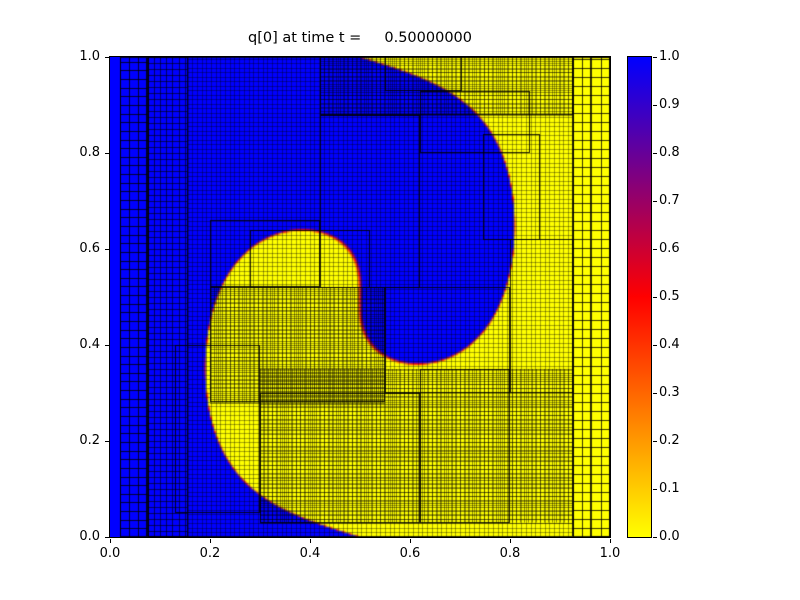 This screenshot has height=600, width=800. Describe the element at coordinates (669, 440) in the screenshot. I see `colorbar-tick-label: 0.2` at that location.